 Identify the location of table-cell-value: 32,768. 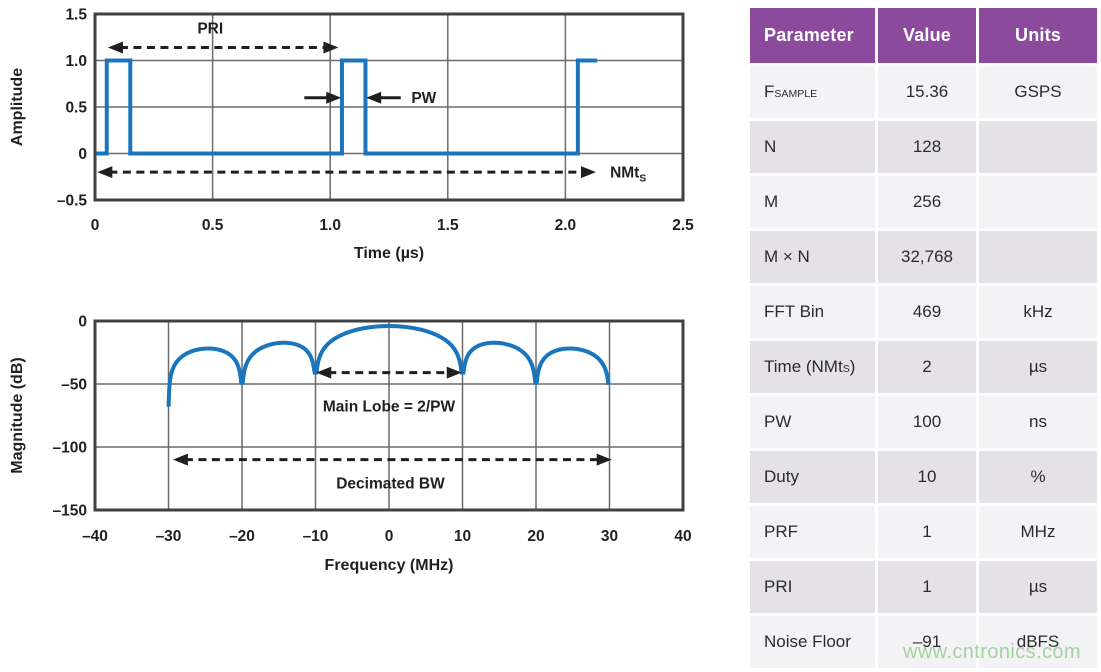
(927, 257).